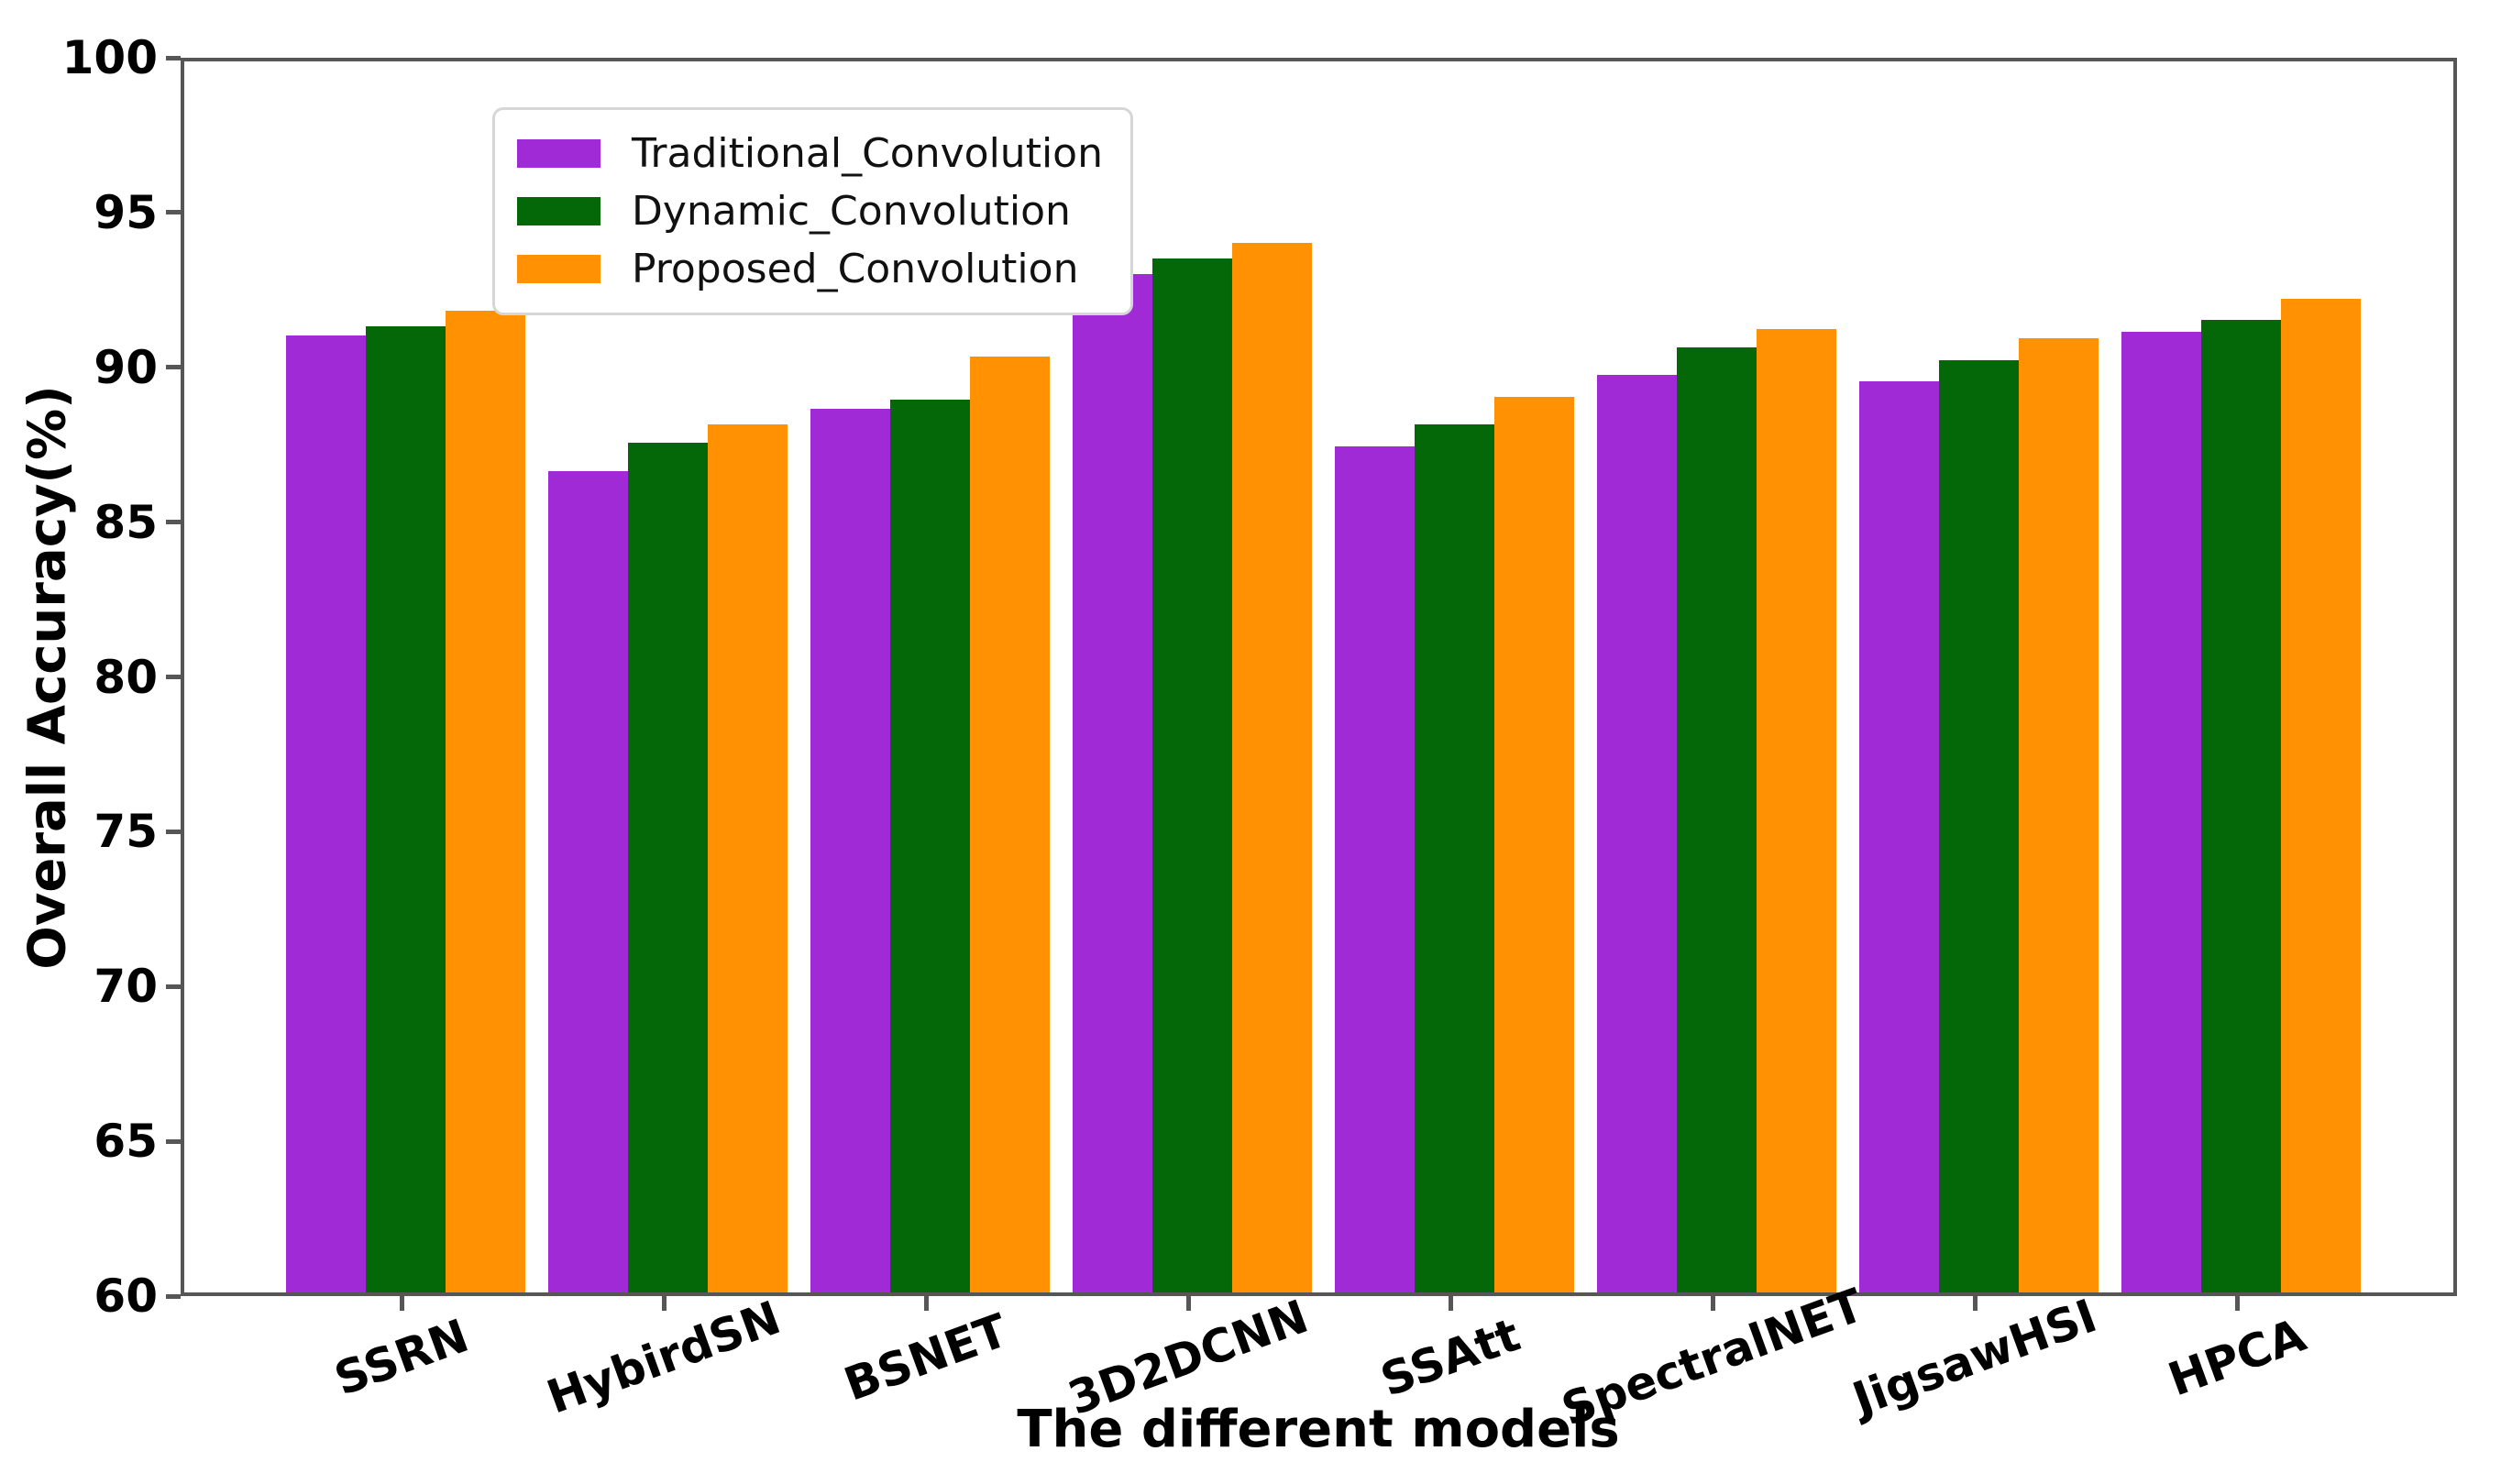 This screenshot has width=2501, height=1484. What do you see at coordinates (1636, 833) in the screenshot?
I see `bar-traditional_convolution-spectralnet` at bounding box center [1636, 833].